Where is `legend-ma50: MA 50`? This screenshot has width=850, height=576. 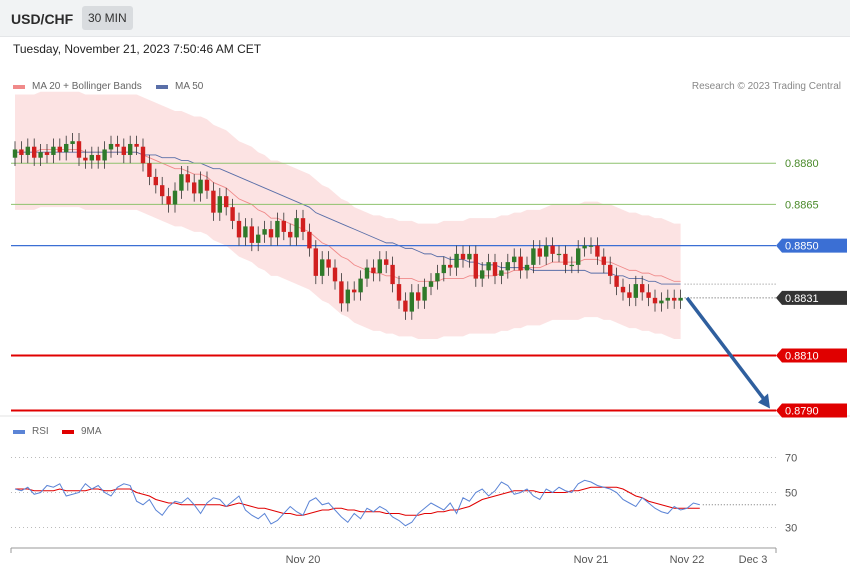
legend-ma50: MA 50 is located at coordinates (179, 86).